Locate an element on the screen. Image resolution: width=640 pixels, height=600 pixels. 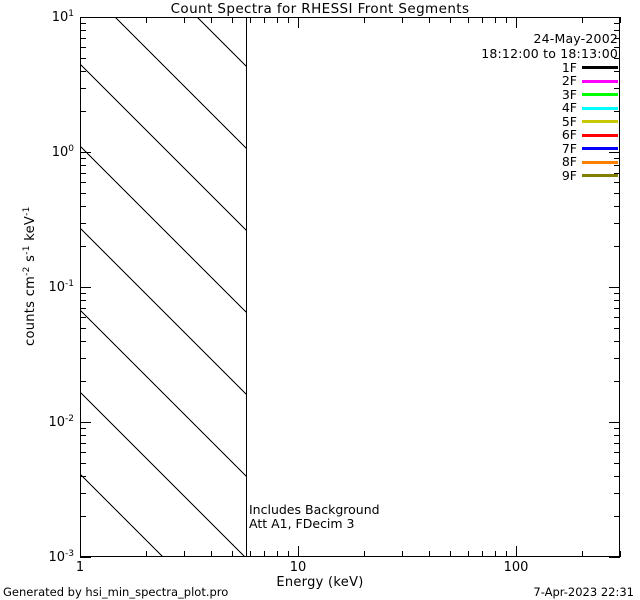
y-tick-exponent: -2 is located at coordinates (69, 418).